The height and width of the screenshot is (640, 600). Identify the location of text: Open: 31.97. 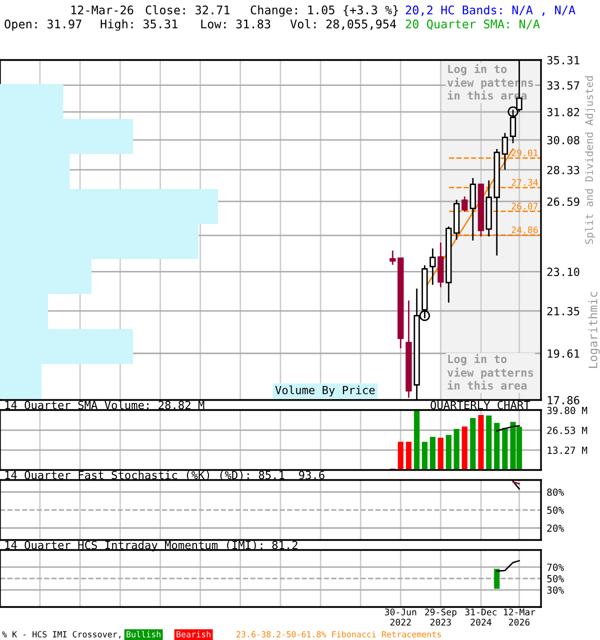
(43, 25).